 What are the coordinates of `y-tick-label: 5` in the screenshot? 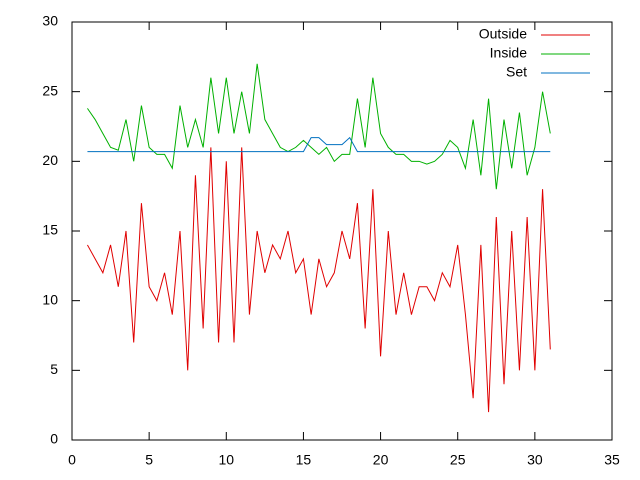 It's located at (54, 369).